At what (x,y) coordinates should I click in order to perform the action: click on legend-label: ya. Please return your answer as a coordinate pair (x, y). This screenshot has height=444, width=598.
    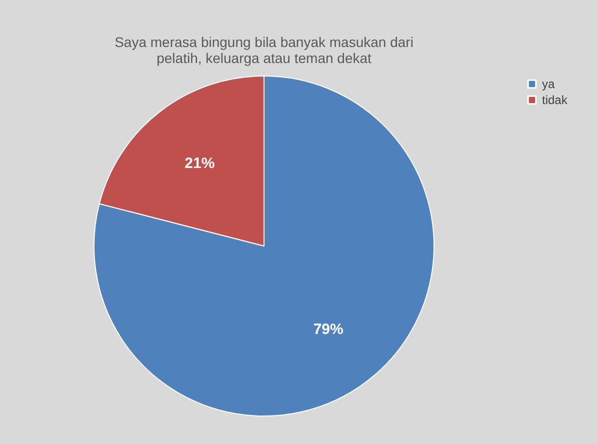
    Looking at the image, I should click on (548, 84).